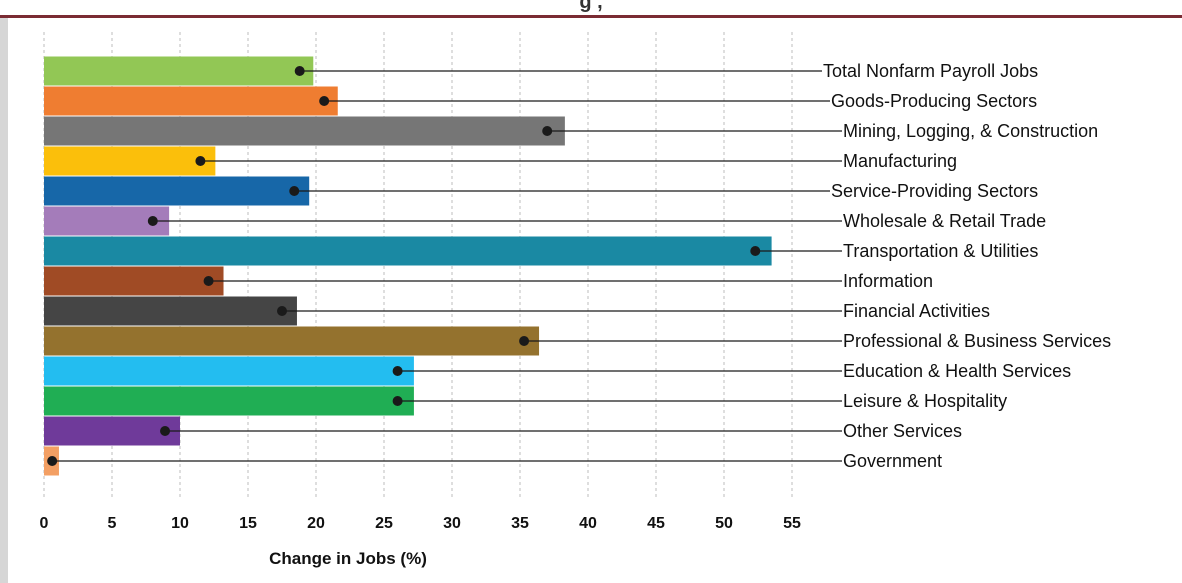 This screenshot has width=1182, height=583. I want to click on x-tick-labels: 0 5 10 15 20 25 30 35 40 45 50 55, so click(420, 523).